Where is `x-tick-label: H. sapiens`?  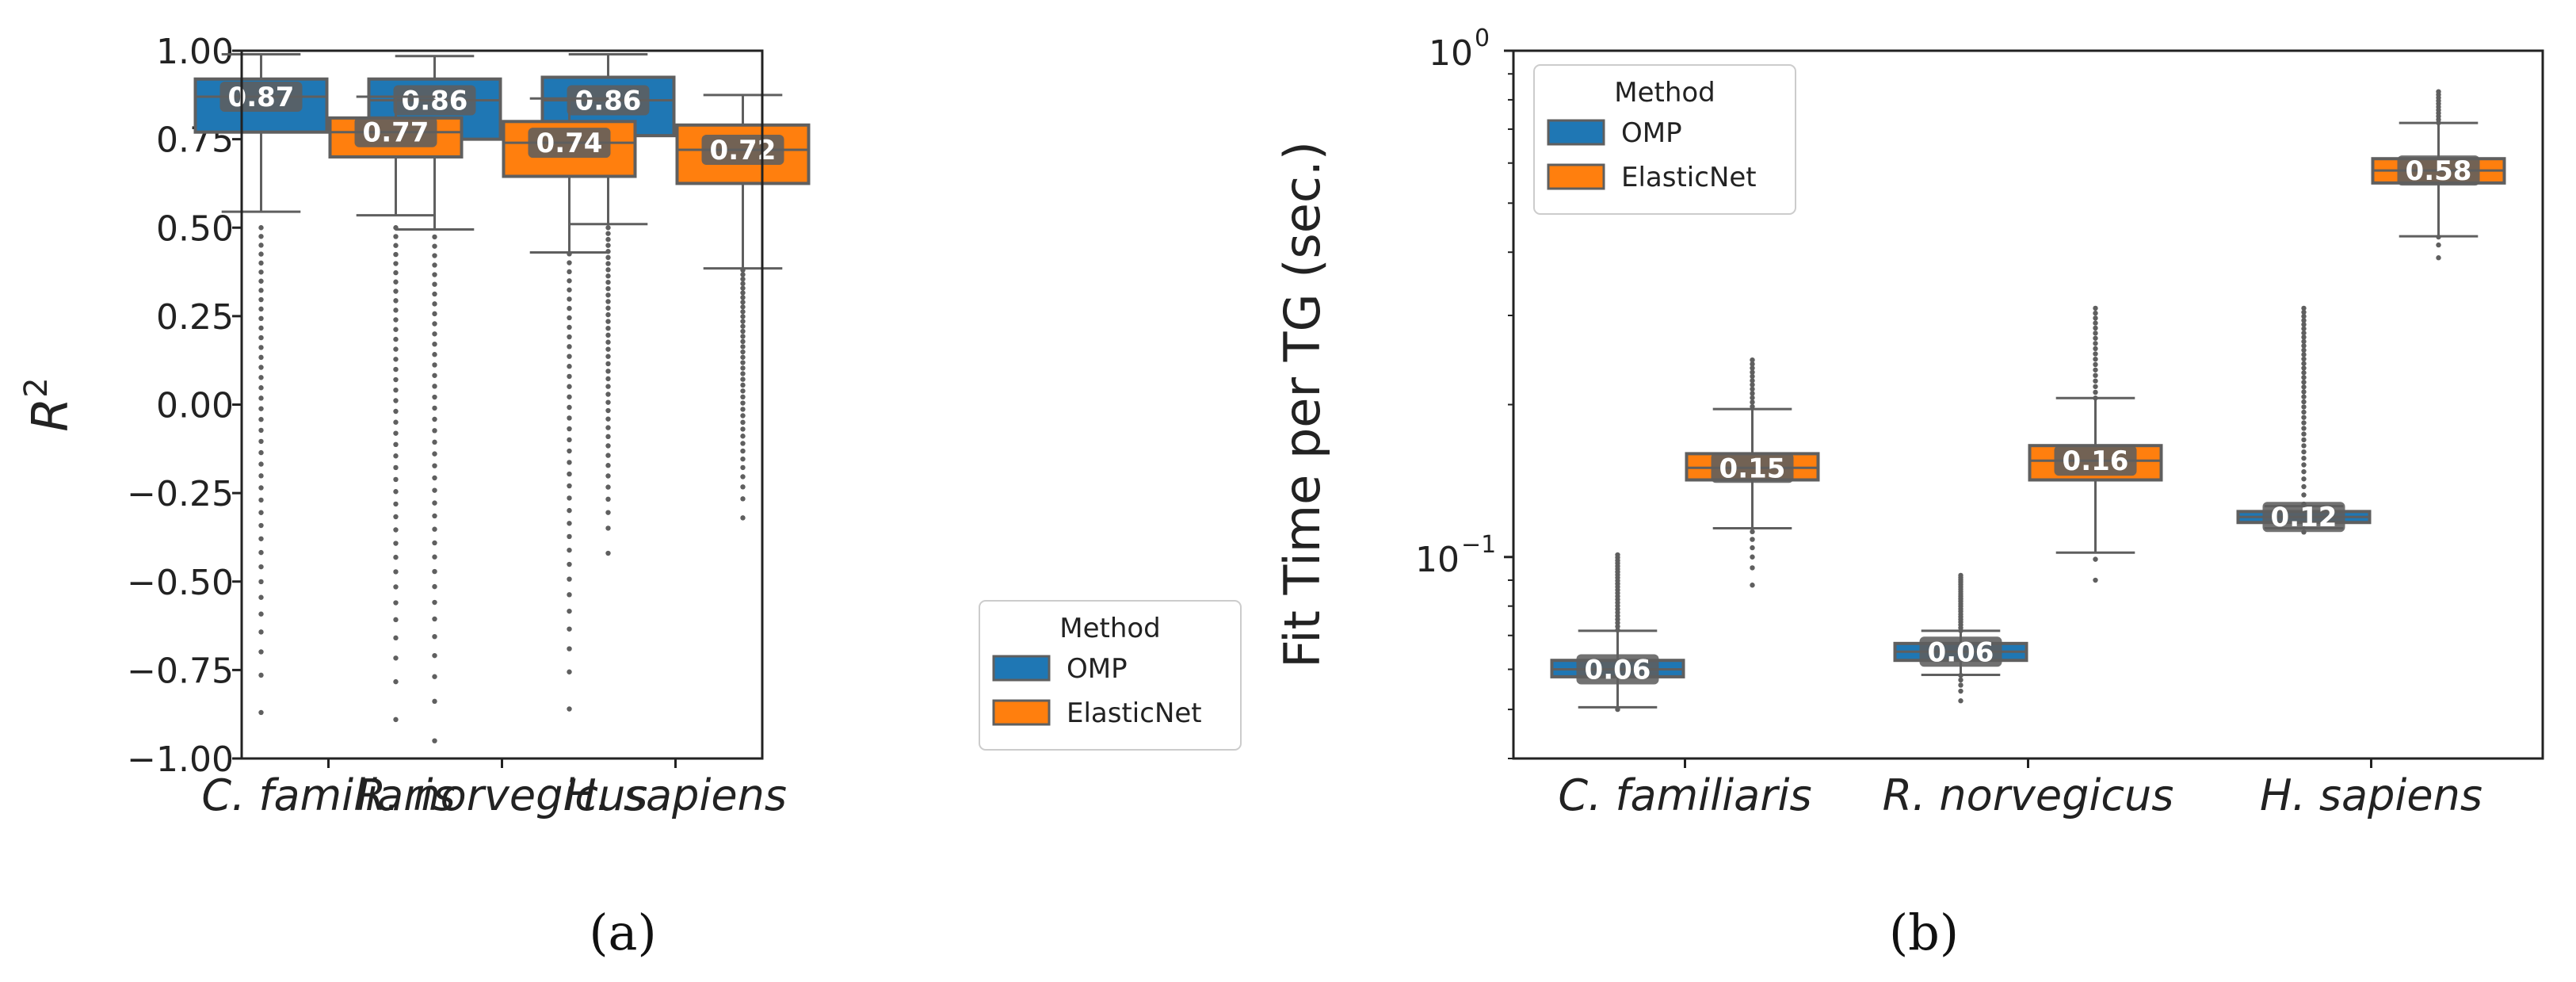 x-tick-label: H. sapiens is located at coordinates (675, 795).